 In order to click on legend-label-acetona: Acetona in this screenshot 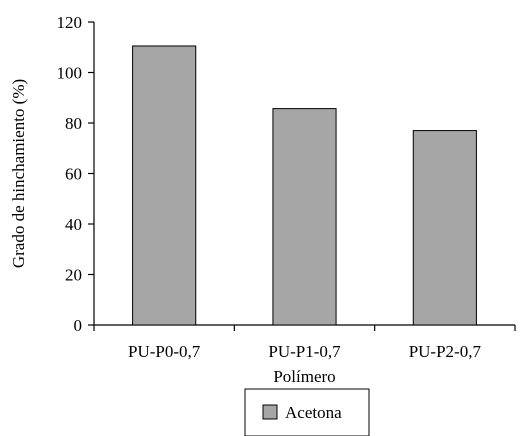, I will do `click(313, 412)`.